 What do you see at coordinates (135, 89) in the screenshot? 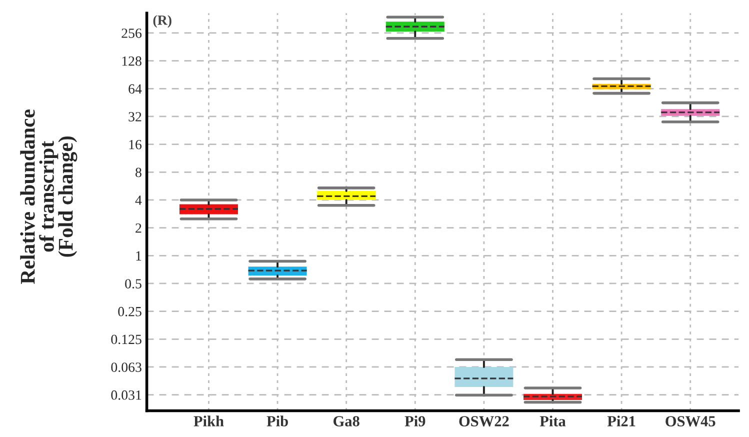
I see `y-tick-label: 64` at bounding box center [135, 89].